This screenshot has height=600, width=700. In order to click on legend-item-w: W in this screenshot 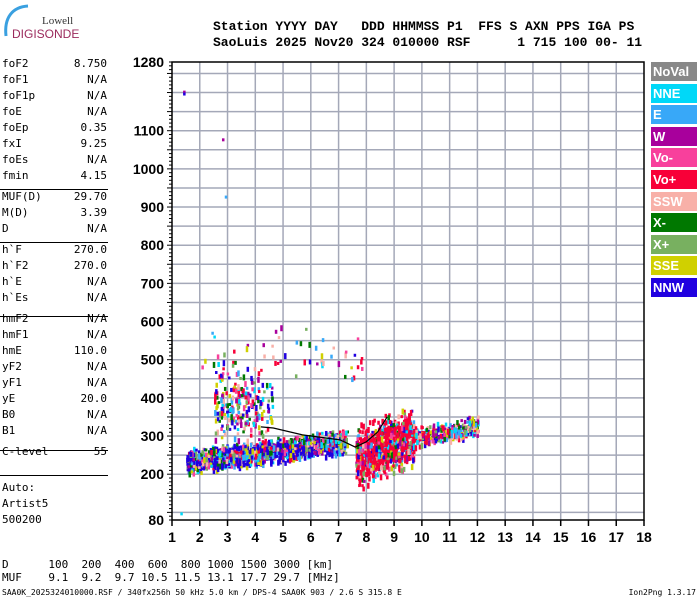, I will do `click(674, 136)`.